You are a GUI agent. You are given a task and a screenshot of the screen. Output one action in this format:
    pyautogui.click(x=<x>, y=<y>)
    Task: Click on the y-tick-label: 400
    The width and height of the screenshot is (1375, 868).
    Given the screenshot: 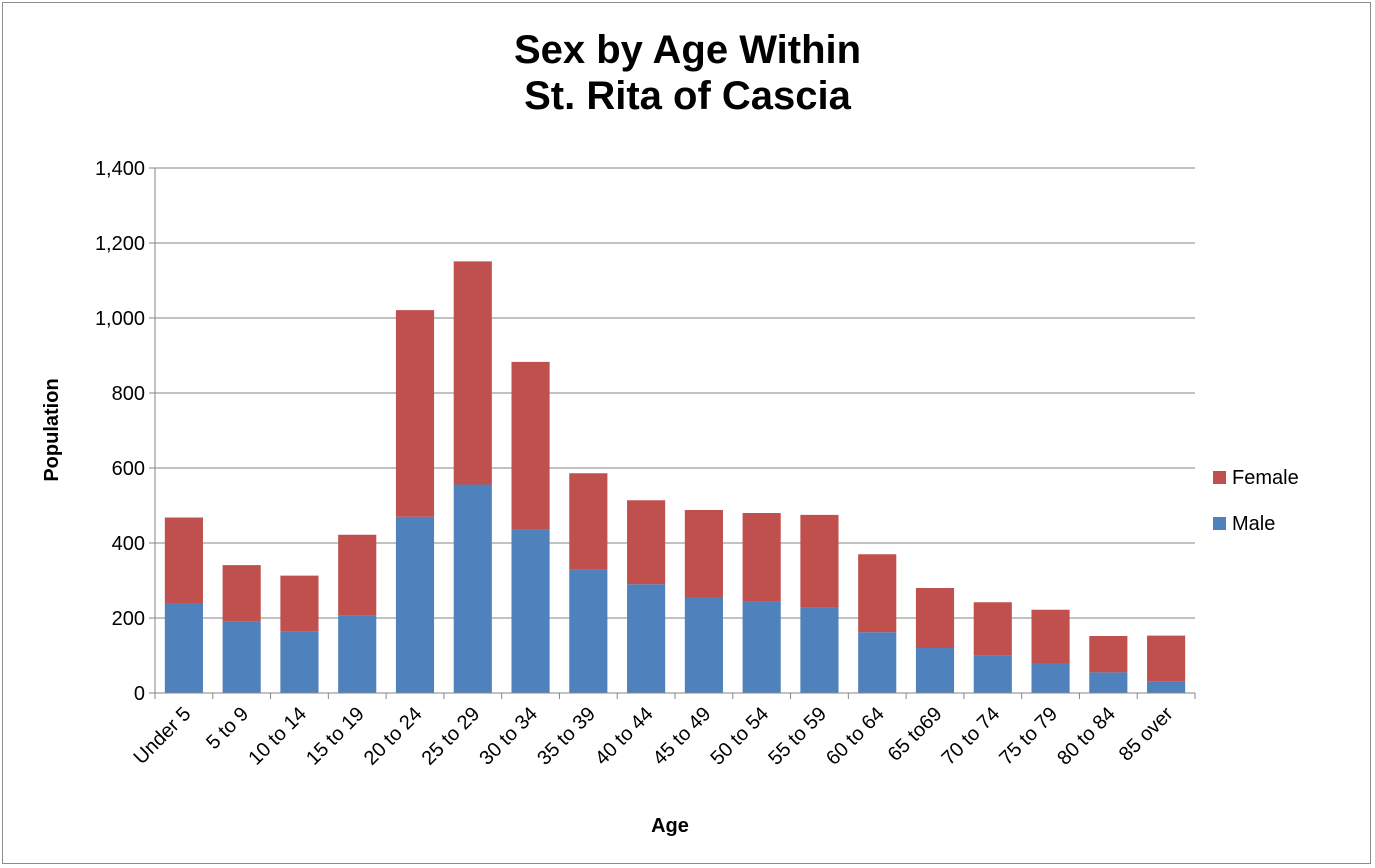 What is the action you would take?
    pyautogui.click(x=128, y=544)
    